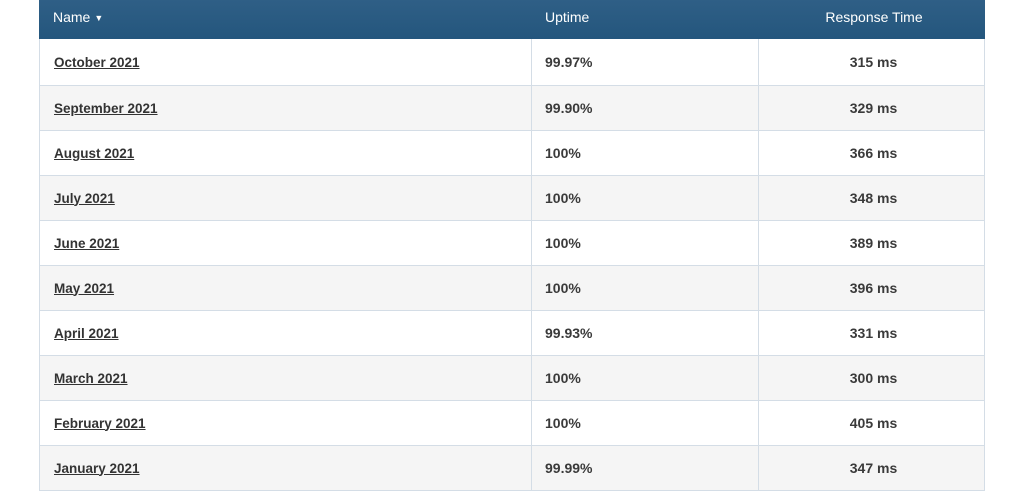 The image size is (1024, 499). What do you see at coordinates (645, 19) in the screenshot?
I see `column-header-uptime: Uptime` at bounding box center [645, 19].